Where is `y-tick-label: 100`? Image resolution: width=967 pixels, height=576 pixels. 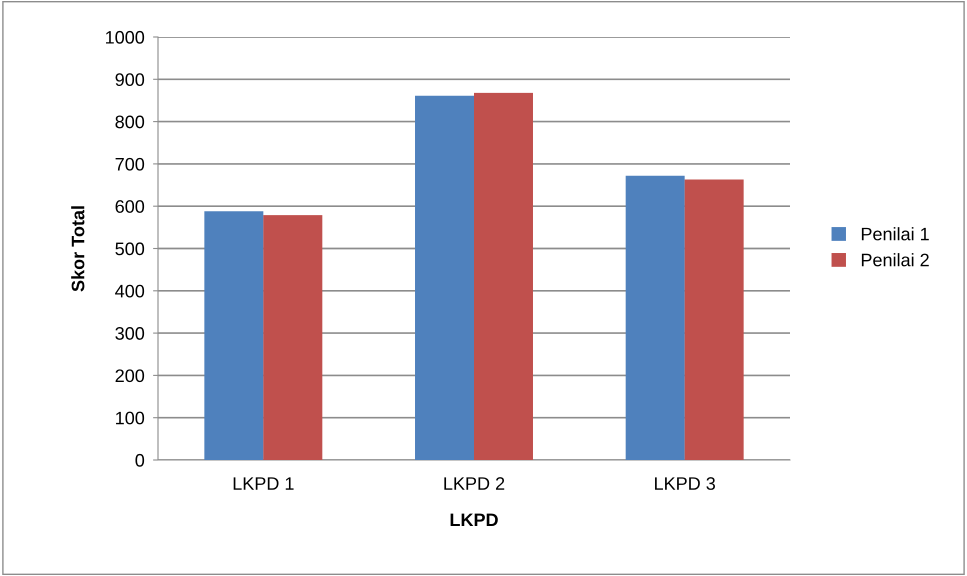
y-tick-label: 100 is located at coordinates (130, 418).